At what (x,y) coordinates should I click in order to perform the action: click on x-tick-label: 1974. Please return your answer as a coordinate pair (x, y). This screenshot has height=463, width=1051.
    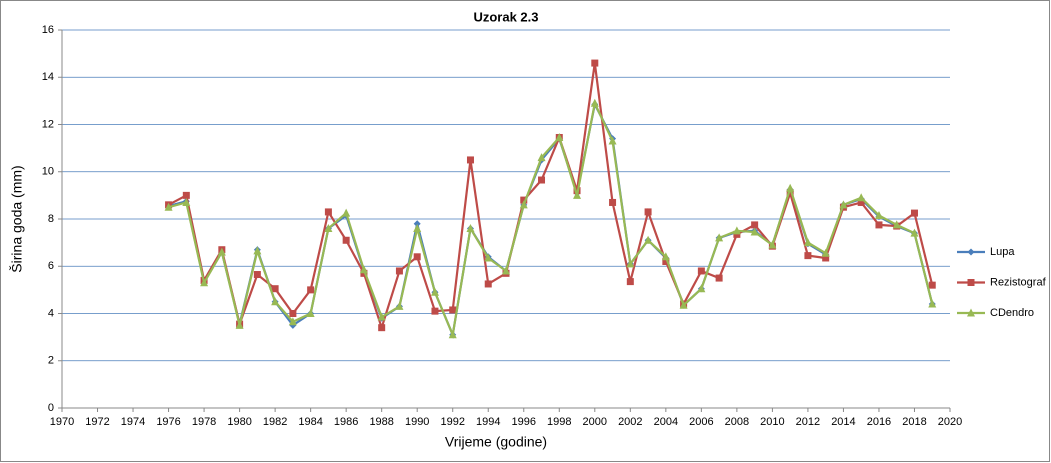
    Looking at the image, I should click on (133, 422).